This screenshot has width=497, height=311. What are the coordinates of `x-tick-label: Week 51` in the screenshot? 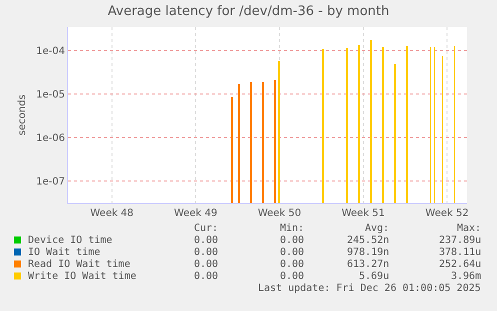 It's located at (363, 213).